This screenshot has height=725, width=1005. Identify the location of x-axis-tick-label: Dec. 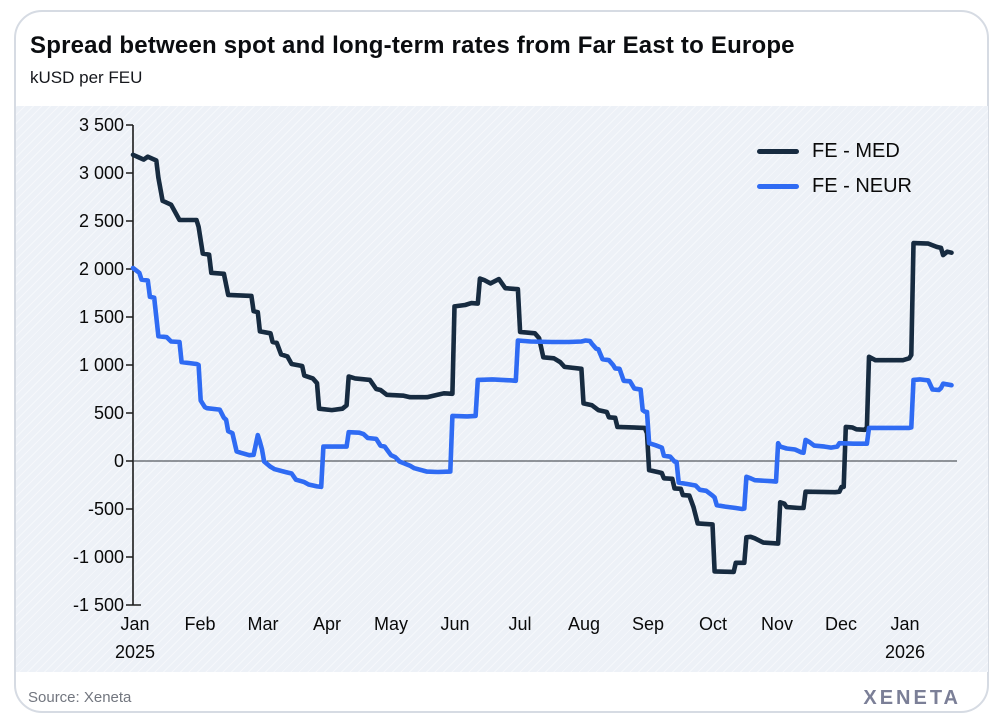
(840, 624).